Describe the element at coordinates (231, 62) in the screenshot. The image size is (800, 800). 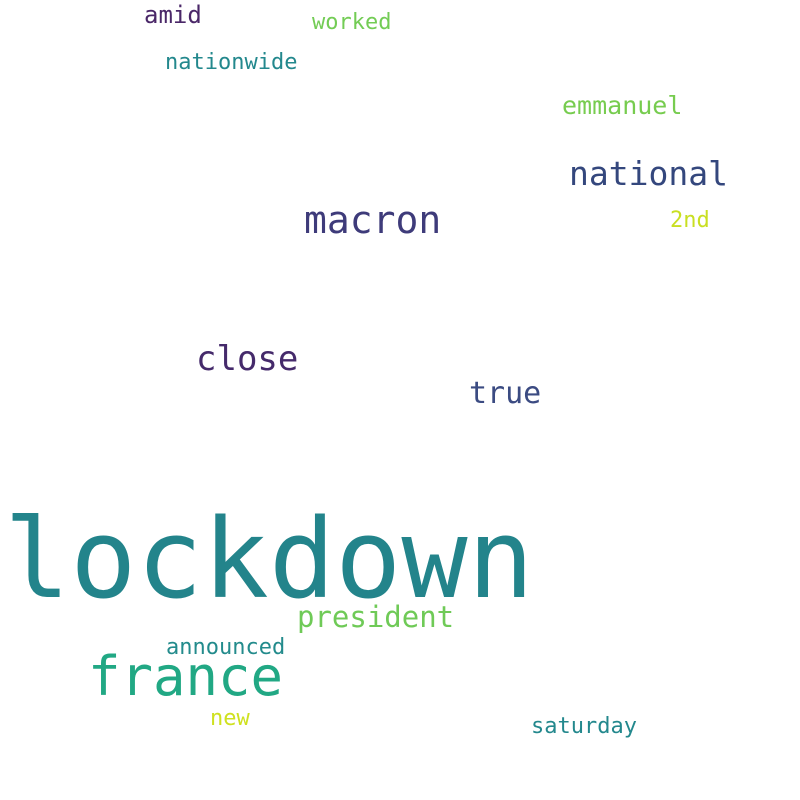
I see `word-nationwide: nationwide` at that location.